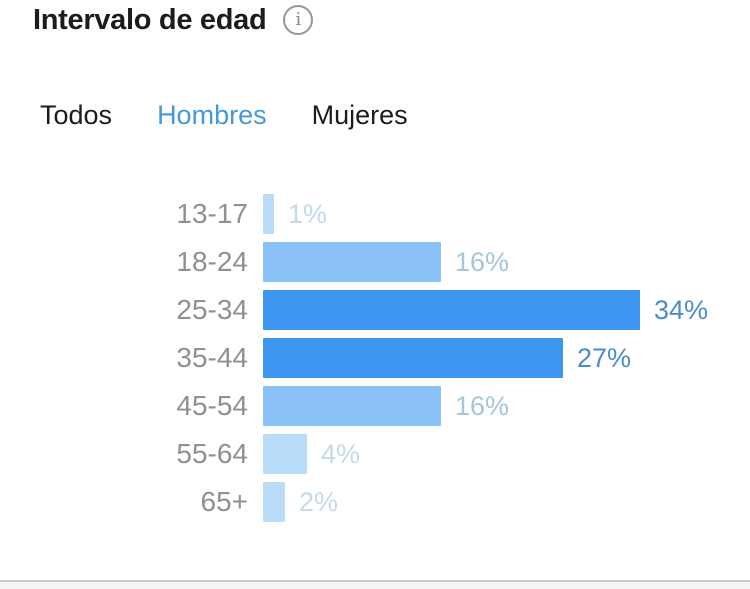 Image resolution: width=750 pixels, height=589 pixels. What do you see at coordinates (319, 501) in the screenshot?
I see `value-label: 2%` at bounding box center [319, 501].